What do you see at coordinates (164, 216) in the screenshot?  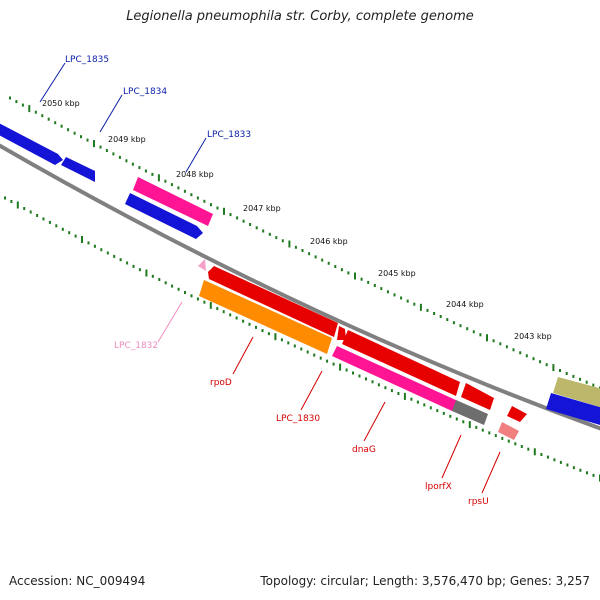 I see `gene-upper-unnamed` at bounding box center [164, 216].